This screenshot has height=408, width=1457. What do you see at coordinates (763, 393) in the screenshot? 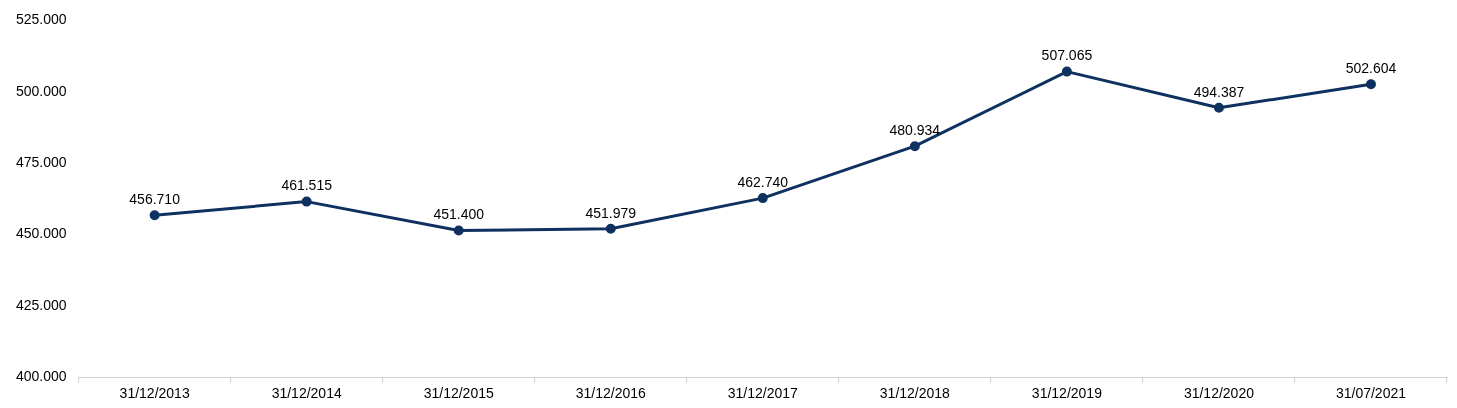
I see `x-tick-label: 31/12/2017` at bounding box center [763, 393].